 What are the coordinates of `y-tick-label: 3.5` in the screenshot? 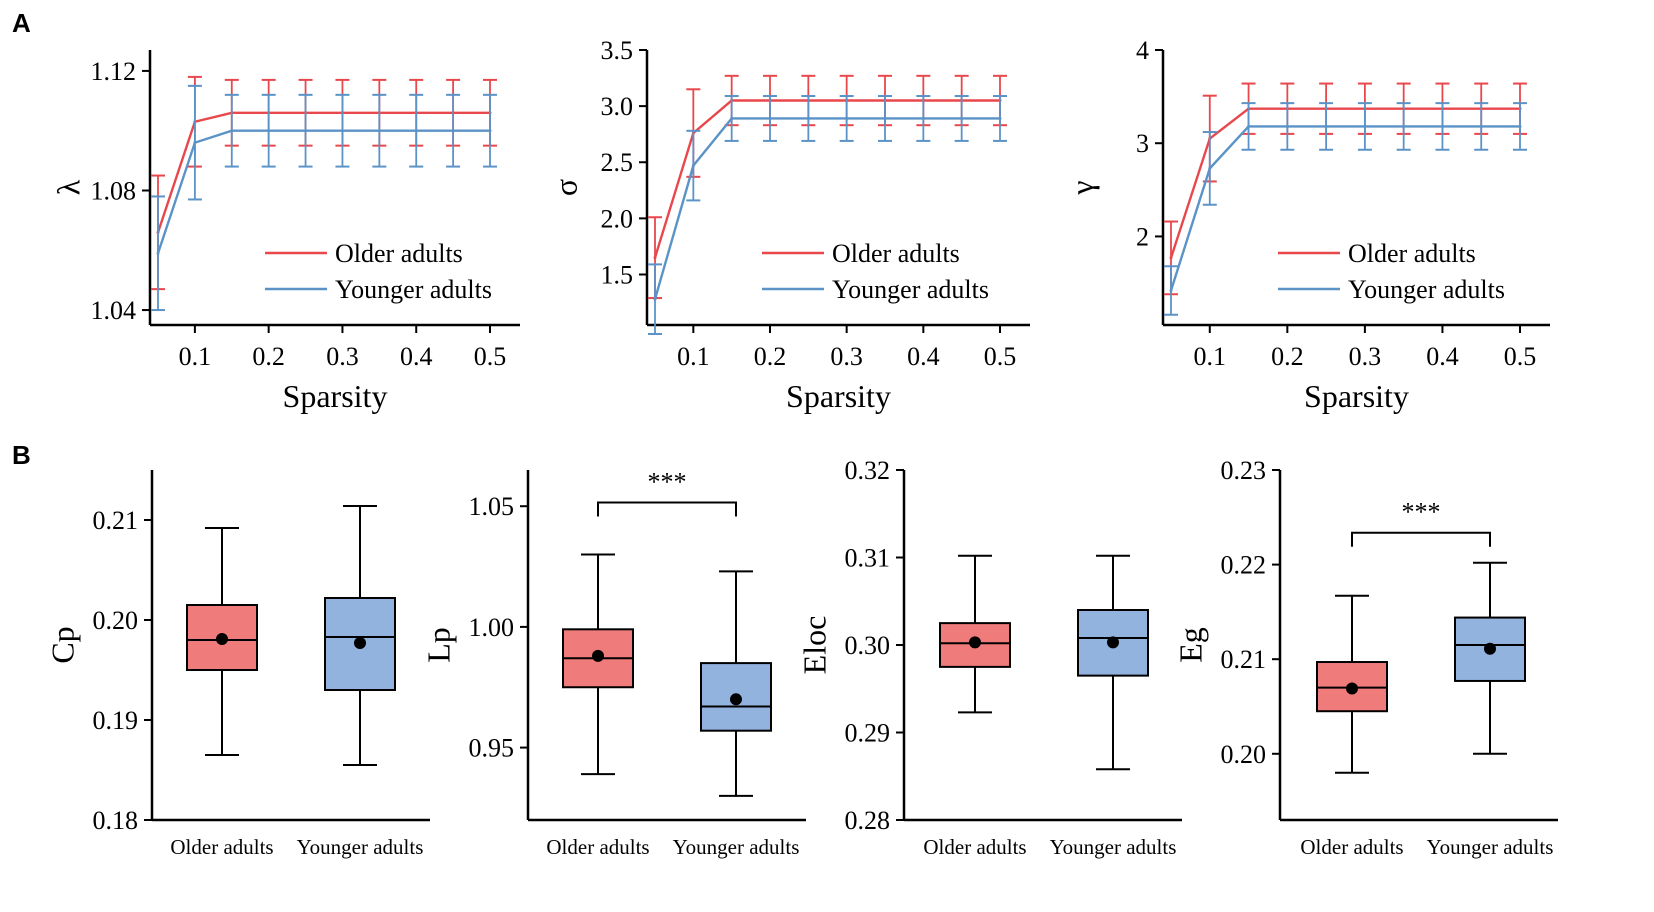 It's located at (617, 50).